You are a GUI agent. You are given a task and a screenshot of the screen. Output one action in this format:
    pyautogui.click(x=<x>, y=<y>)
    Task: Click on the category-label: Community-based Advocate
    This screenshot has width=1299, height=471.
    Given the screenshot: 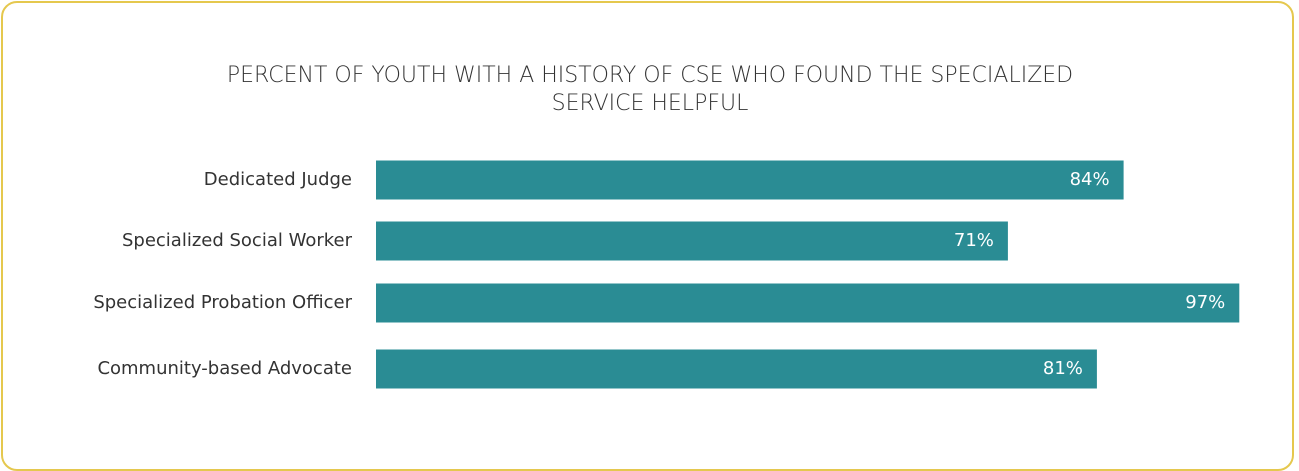 What is the action you would take?
    pyautogui.click(x=224, y=368)
    